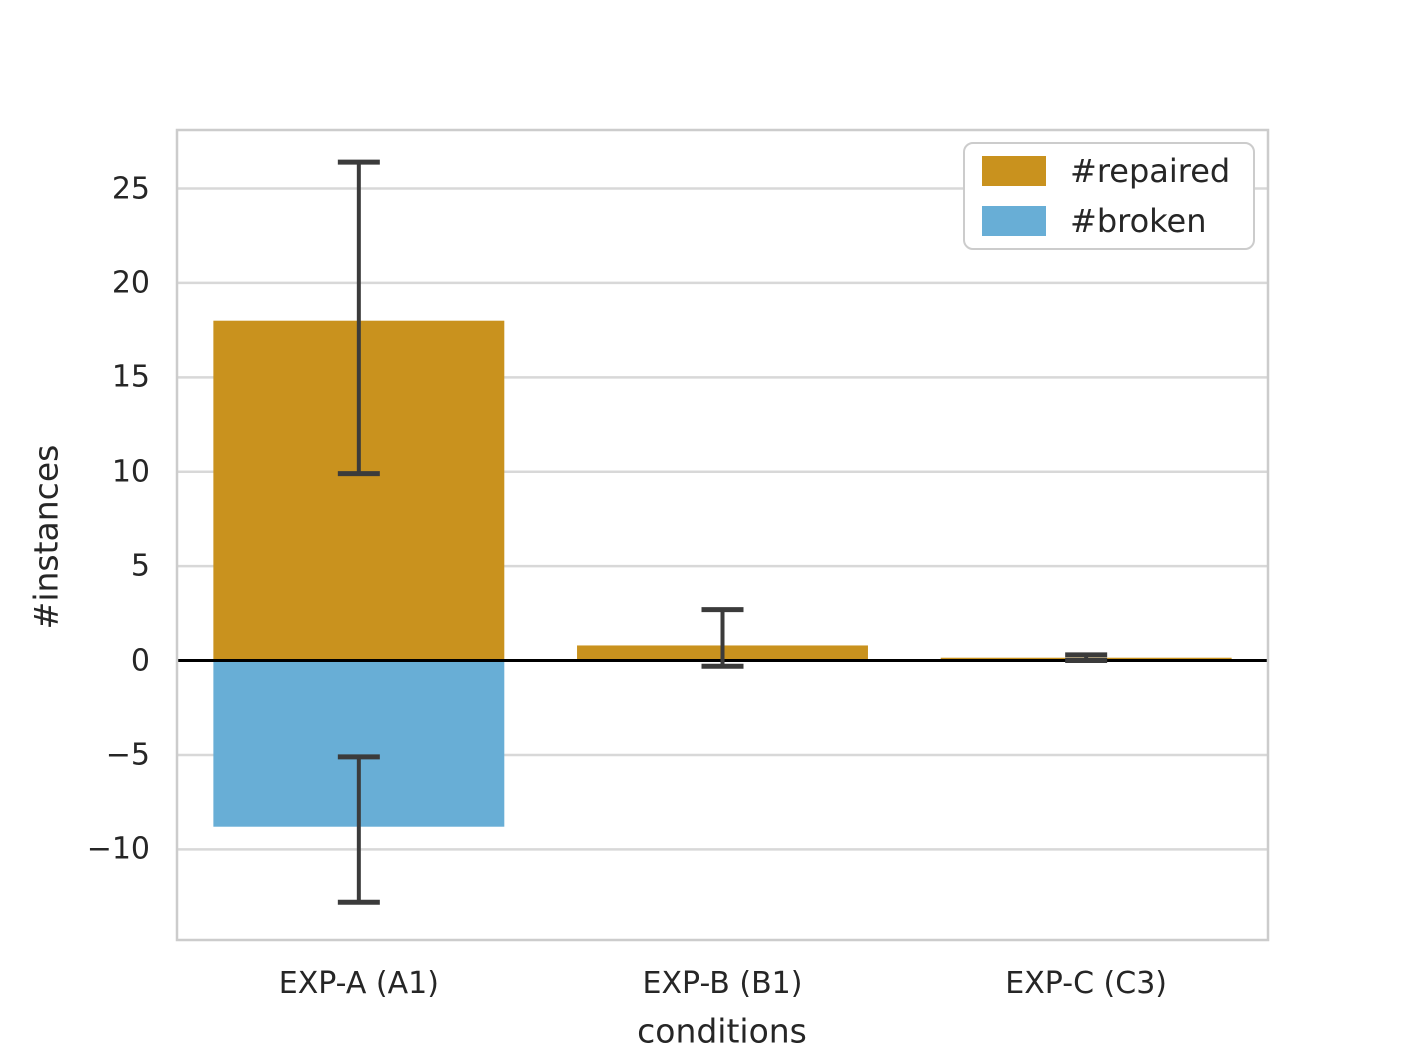 The height and width of the screenshot is (1058, 1411). What do you see at coordinates (1109, 196) in the screenshot?
I see `legend: #repaired #broken` at bounding box center [1109, 196].